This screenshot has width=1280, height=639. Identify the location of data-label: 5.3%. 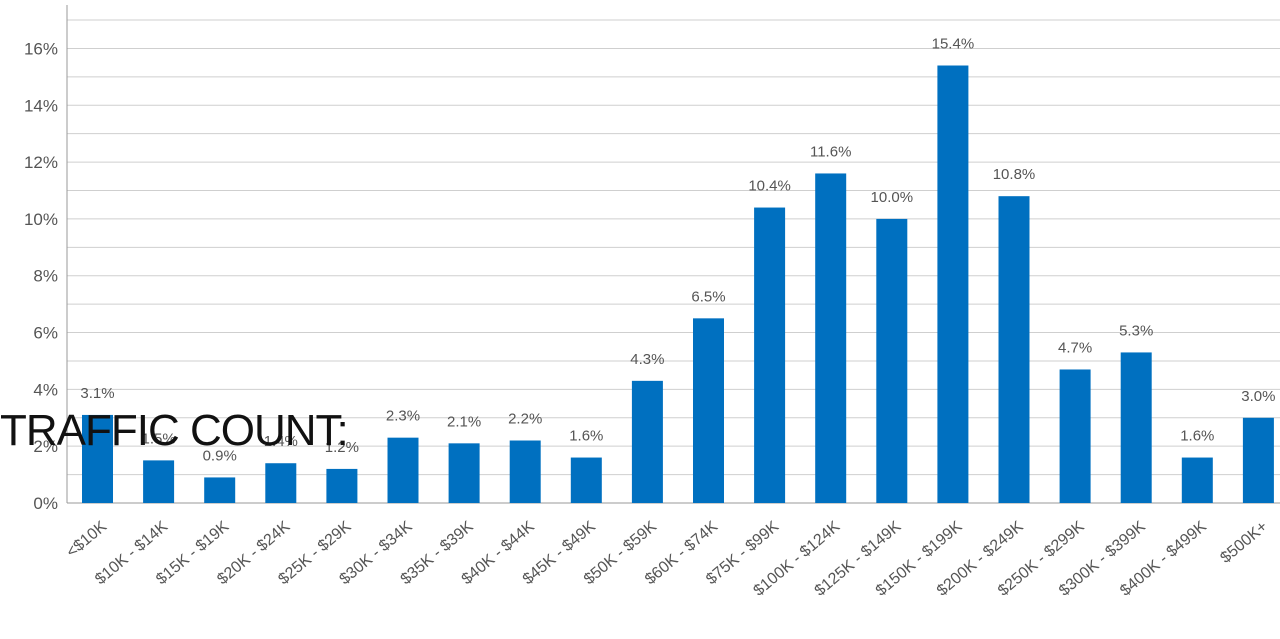
(1136, 330).